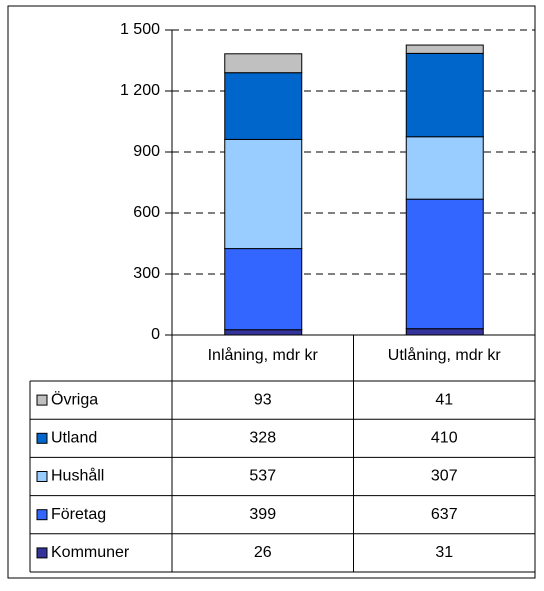 The height and width of the screenshot is (591, 544). I want to click on x-tick-label: Inlåning, mdr kr, so click(263, 355).